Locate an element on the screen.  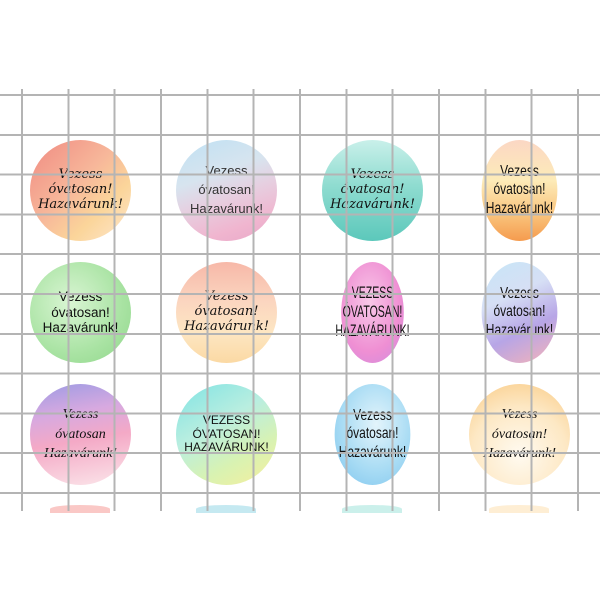
sticker-text-line: óvatosan is located at coordinates (80, 434).